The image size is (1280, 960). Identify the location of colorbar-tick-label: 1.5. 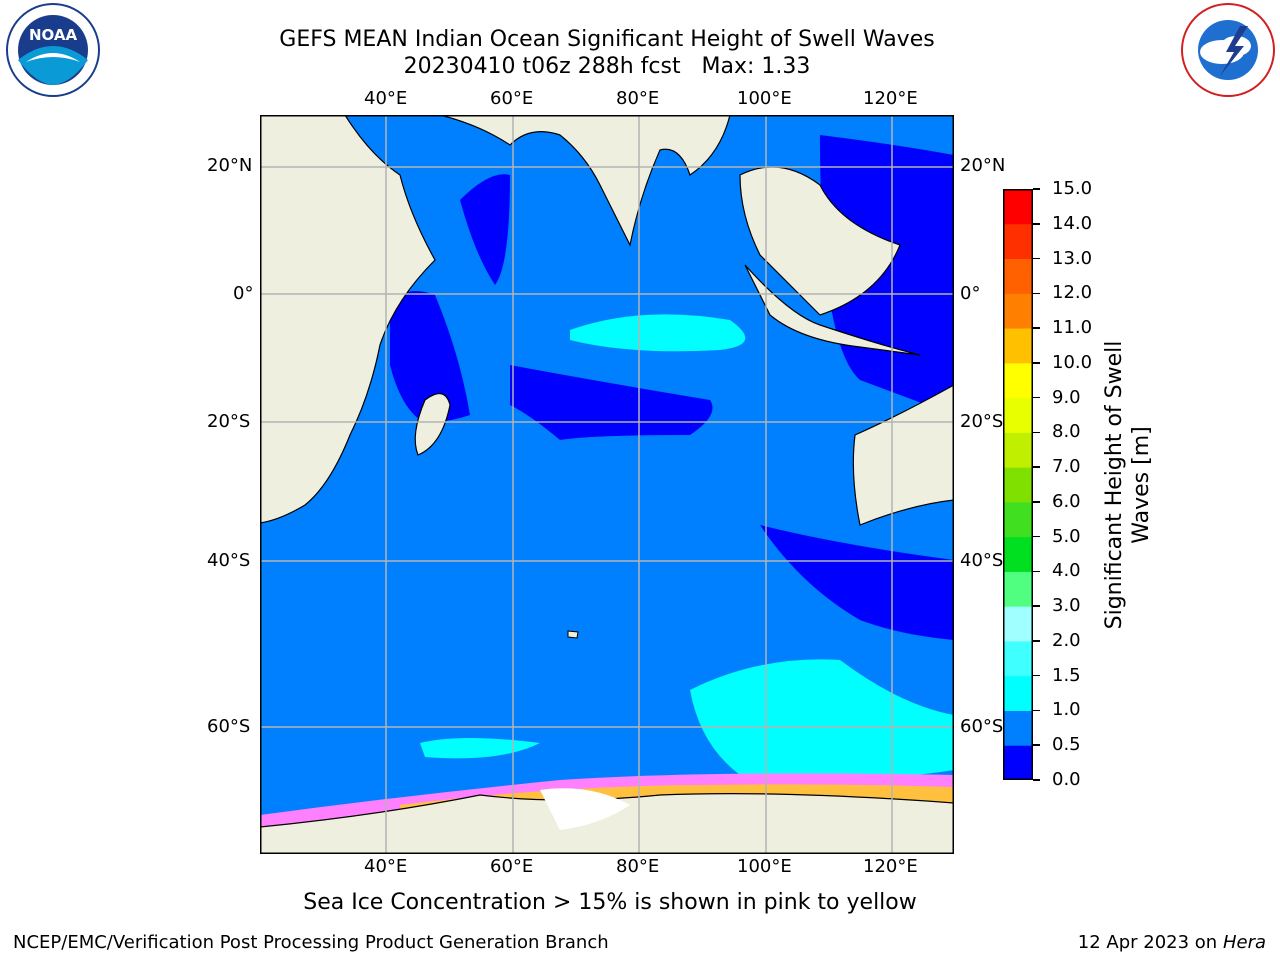
(1066, 675).